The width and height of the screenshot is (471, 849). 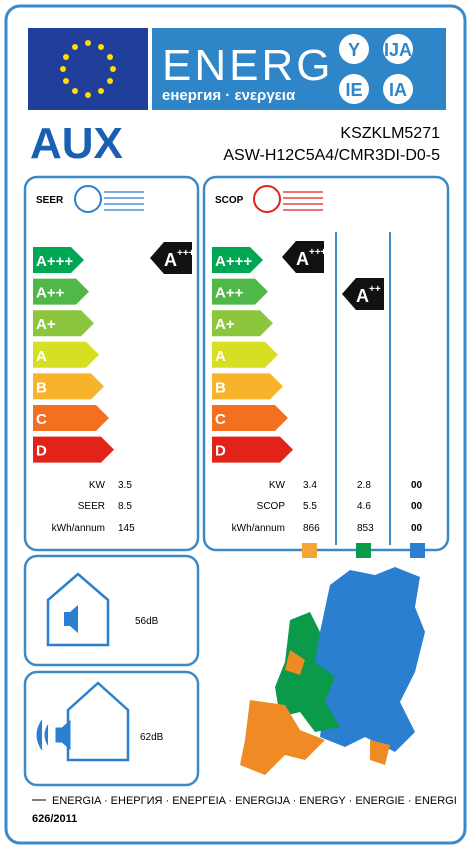 What do you see at coordinates (310, 485) in the screenshot?
I see `row-value: 3.4` at bounding box center [310, 485].